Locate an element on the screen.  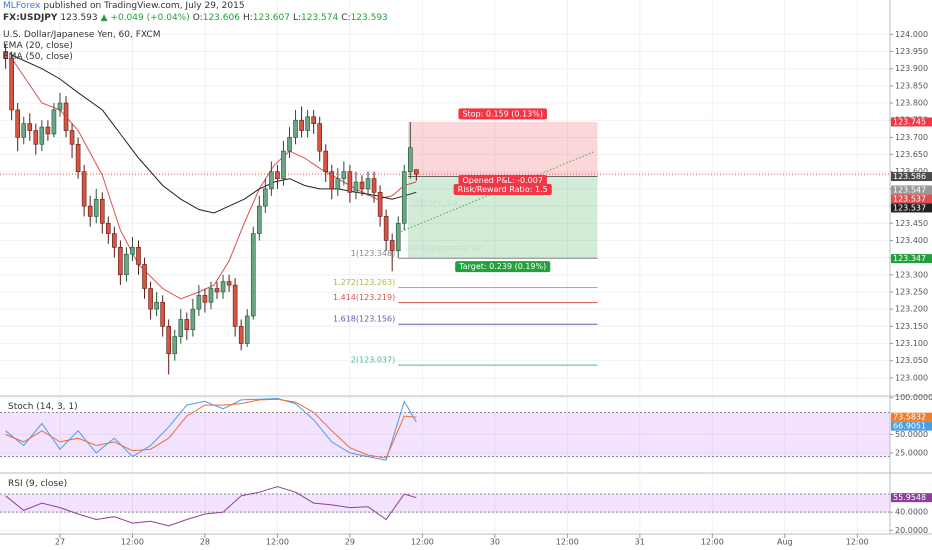
indicator-line is located at coordinates (211, 506).